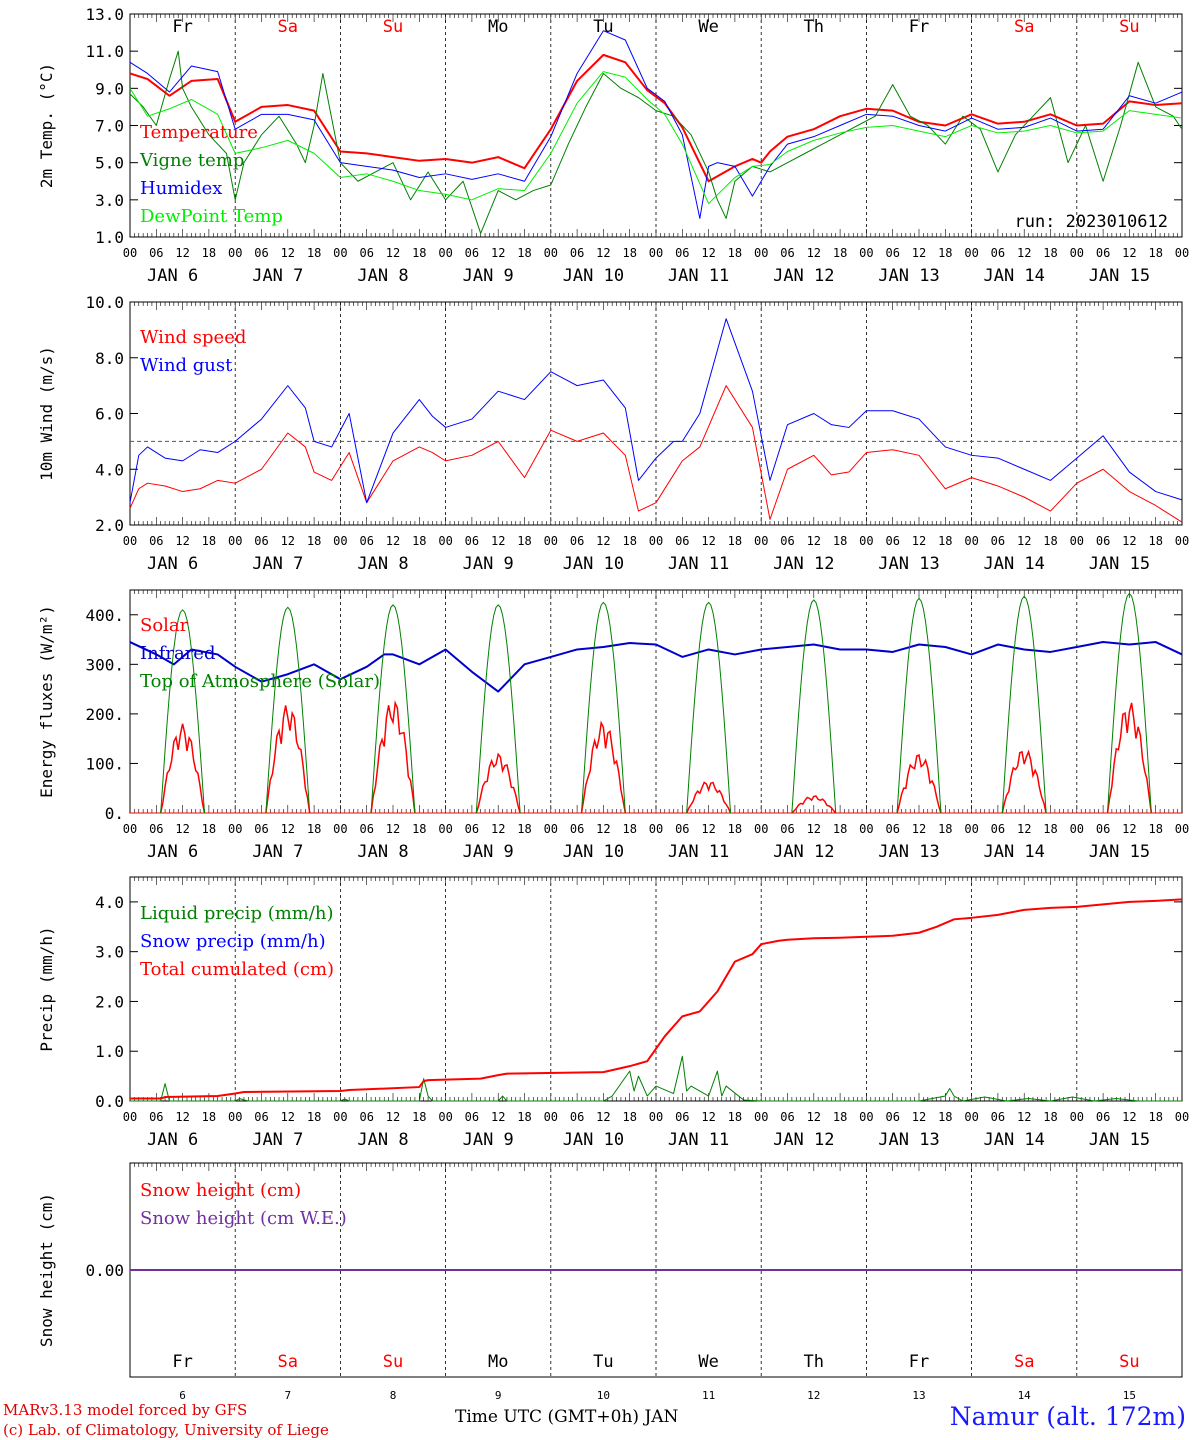 This screenshot has width=1194, height=1440. I want to click on legend-entry: Snow height (cm W.E.), so click(243, 1218).